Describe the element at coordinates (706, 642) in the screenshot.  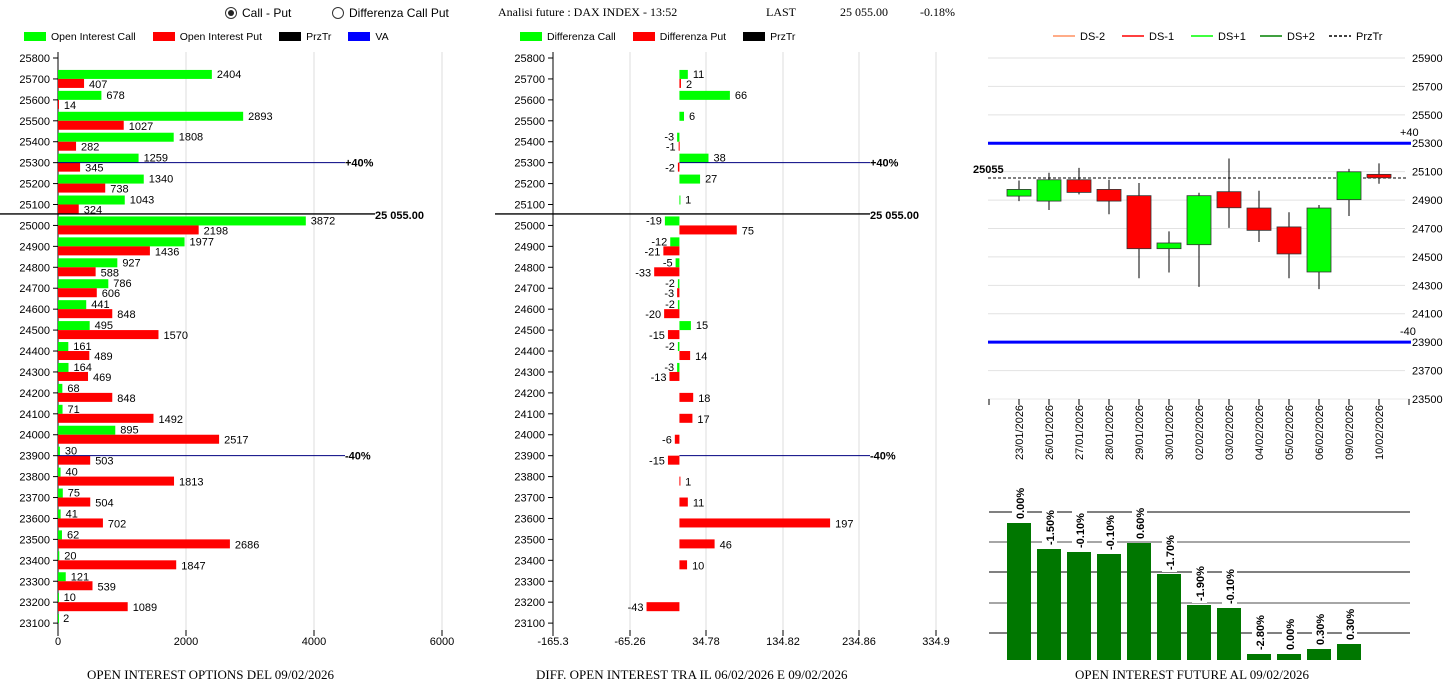
I see `x-tick-label: 34.78` at that location.